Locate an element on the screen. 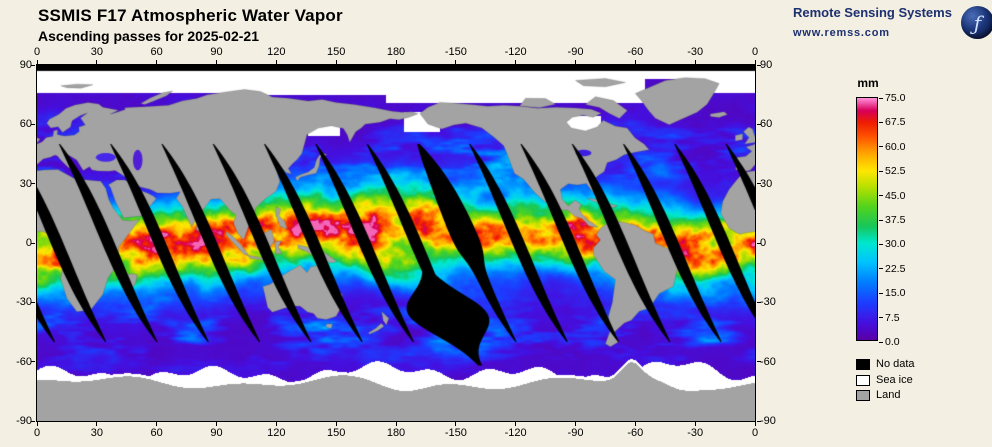 The width and height of the screenshot is (992, 447). brand-url-link: www.remss.com is located at coordinates (841, 33).